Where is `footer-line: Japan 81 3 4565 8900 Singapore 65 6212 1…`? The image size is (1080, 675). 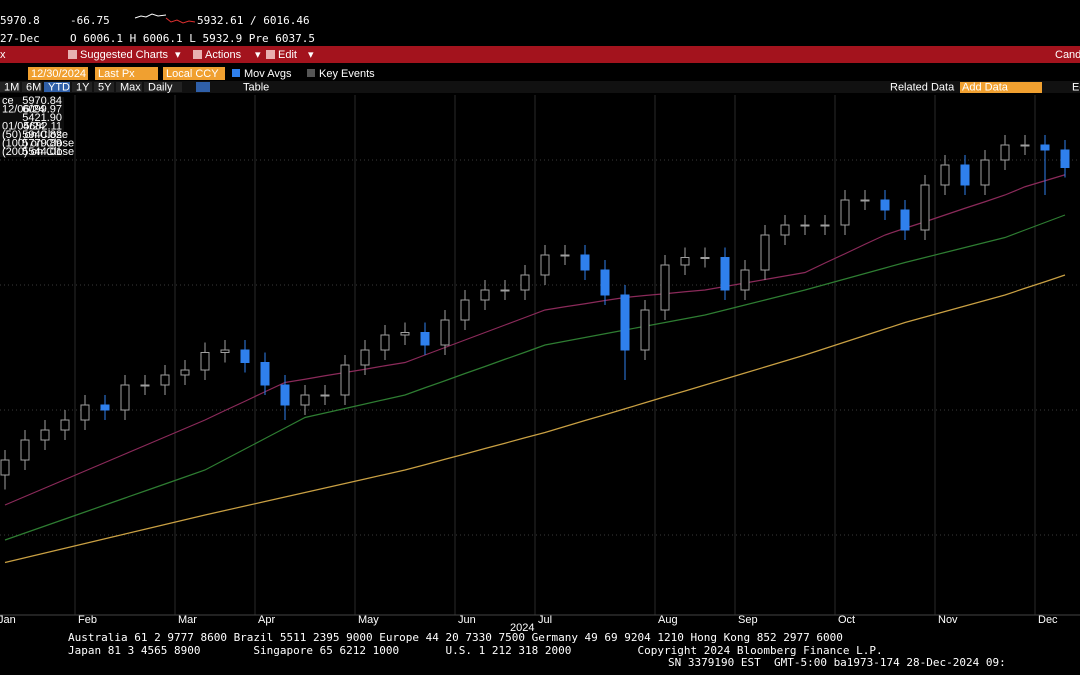
footer-line: Japan 81 3 4565 8900 Singapore 65 6212 1… is located at coordinates (475, 650).